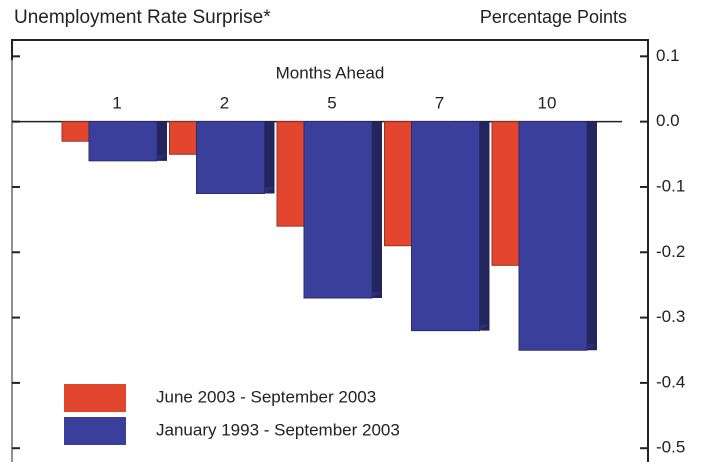  What do you see at coordinates (670, 316) in the screenshot?
I see `y-tick-label: -0.3` at bounding box center [670, 316].